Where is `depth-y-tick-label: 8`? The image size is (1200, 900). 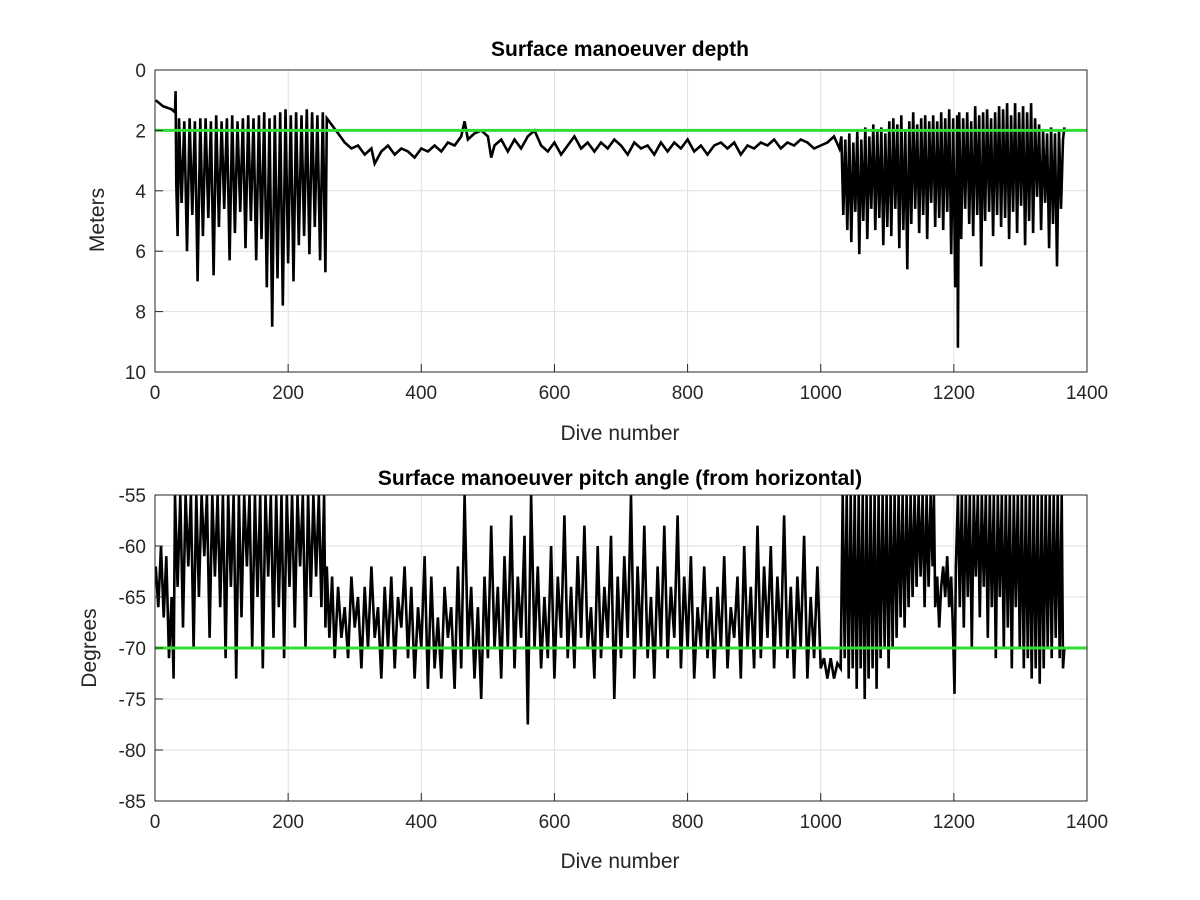 depth-y-tick-label: 8 is located at coordinates (140, 313).